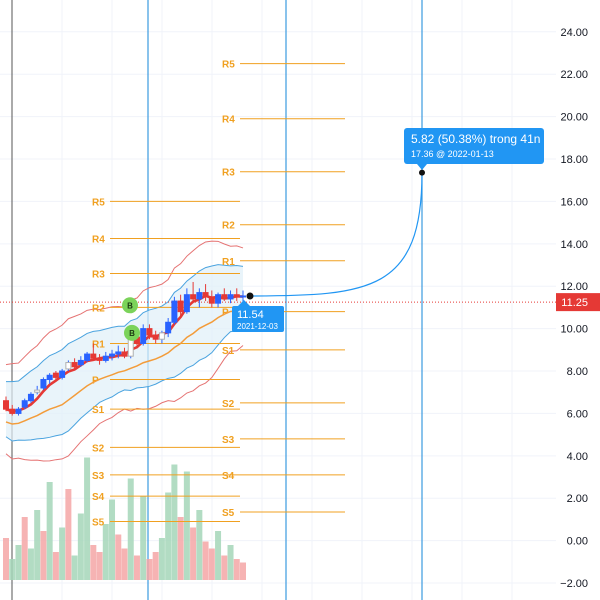 The width and height of the screenshot is (600, 600). What do you see at coordinates (422, 167) in the screenshot?
I see `projection-callout-pointer` at bounding box center [422, 167].